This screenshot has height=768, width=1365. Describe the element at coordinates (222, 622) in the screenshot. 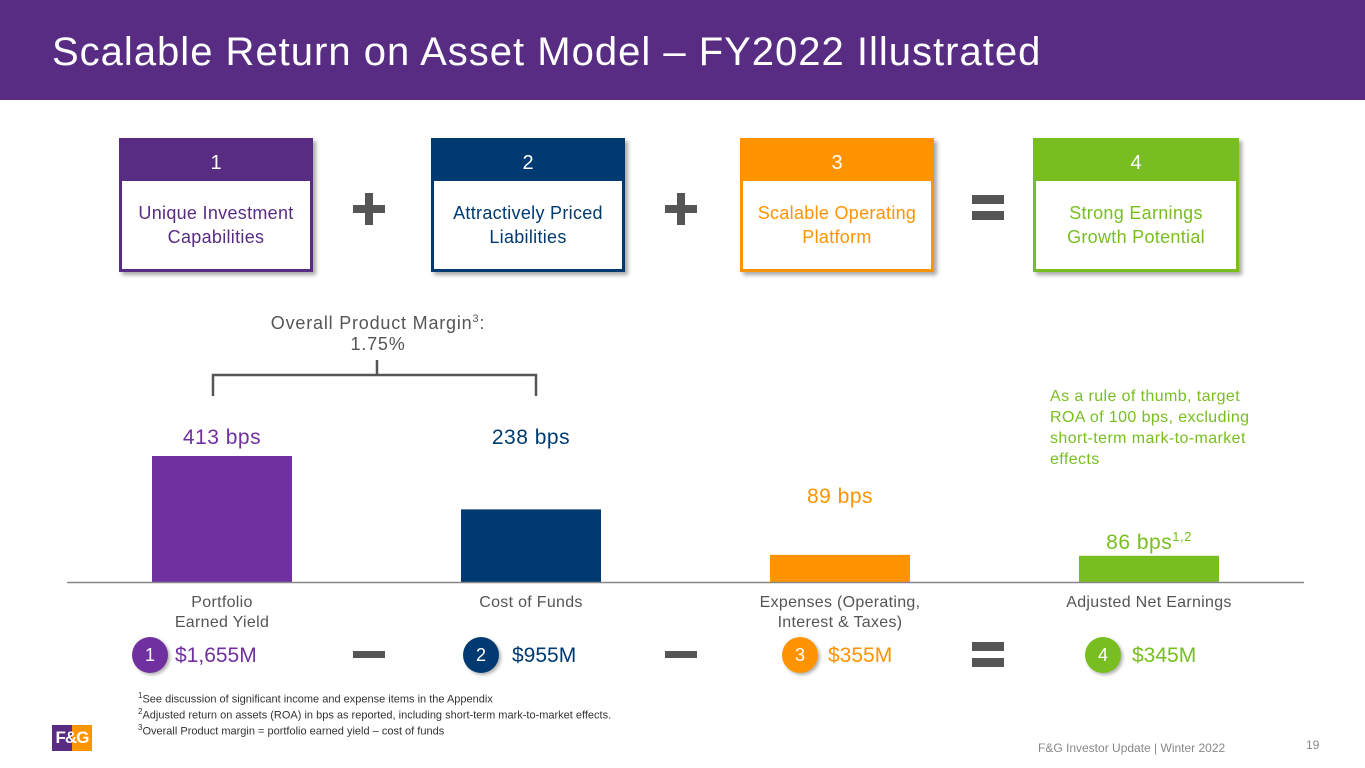

I see `category-label-line: Earned Yield` at that location.